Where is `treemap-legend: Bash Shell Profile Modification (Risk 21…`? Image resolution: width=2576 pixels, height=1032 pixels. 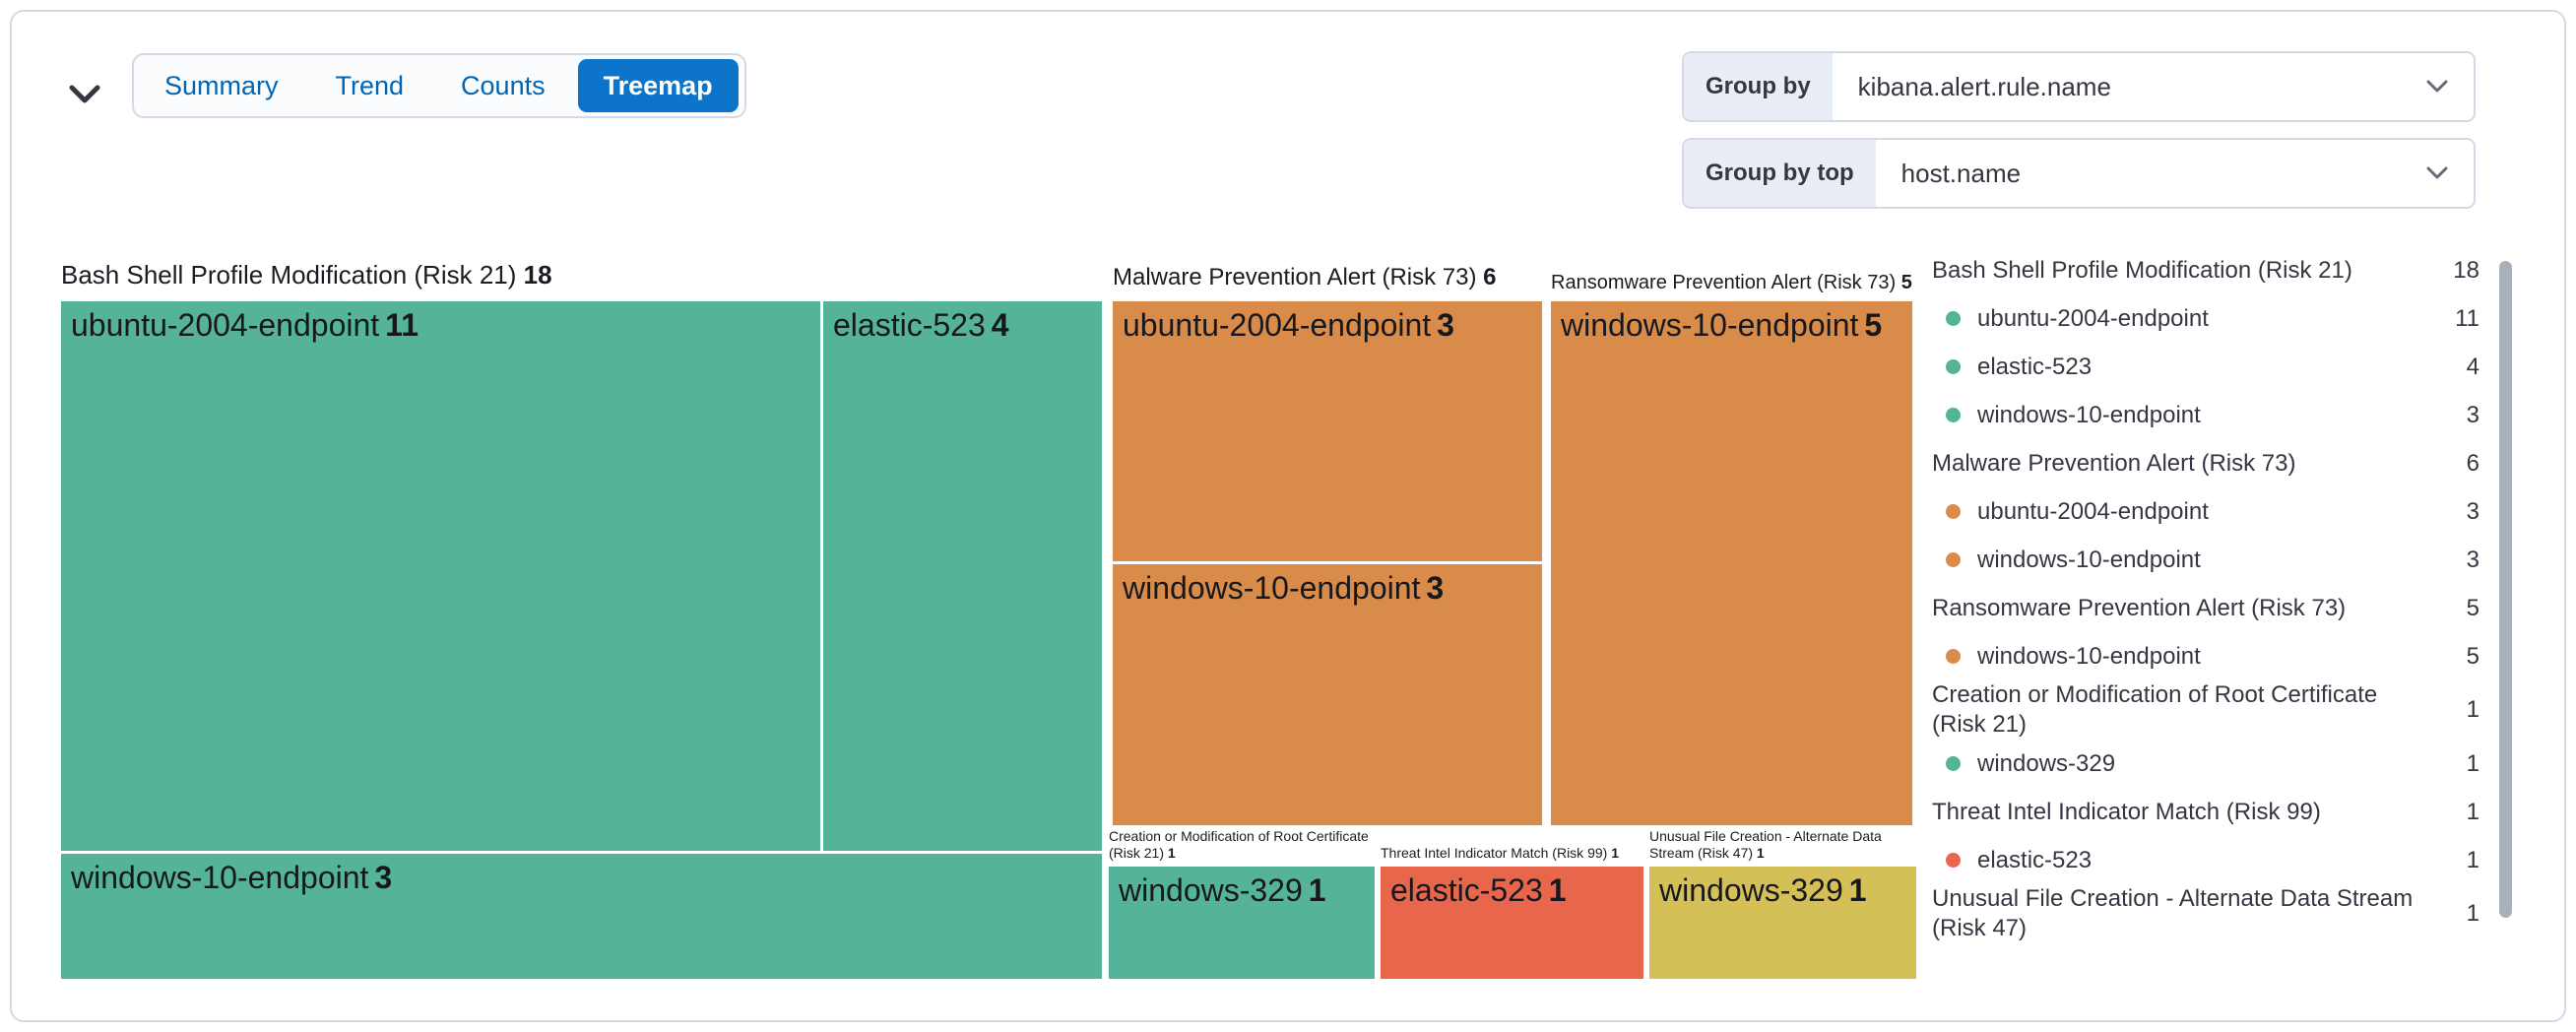 treemap-legend: Bash Shell Profile Modification (Risk 21… is located at coordinates (2205, 594).